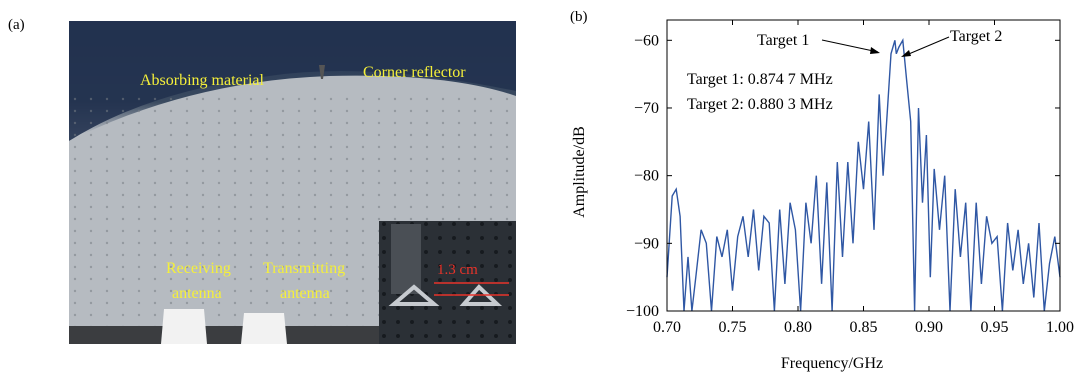 This screenshot has width=1081, height=374. Describe the element at coordinates (976, 36) in the screenshot. I see `target2-annotation: Target 2` at that location.